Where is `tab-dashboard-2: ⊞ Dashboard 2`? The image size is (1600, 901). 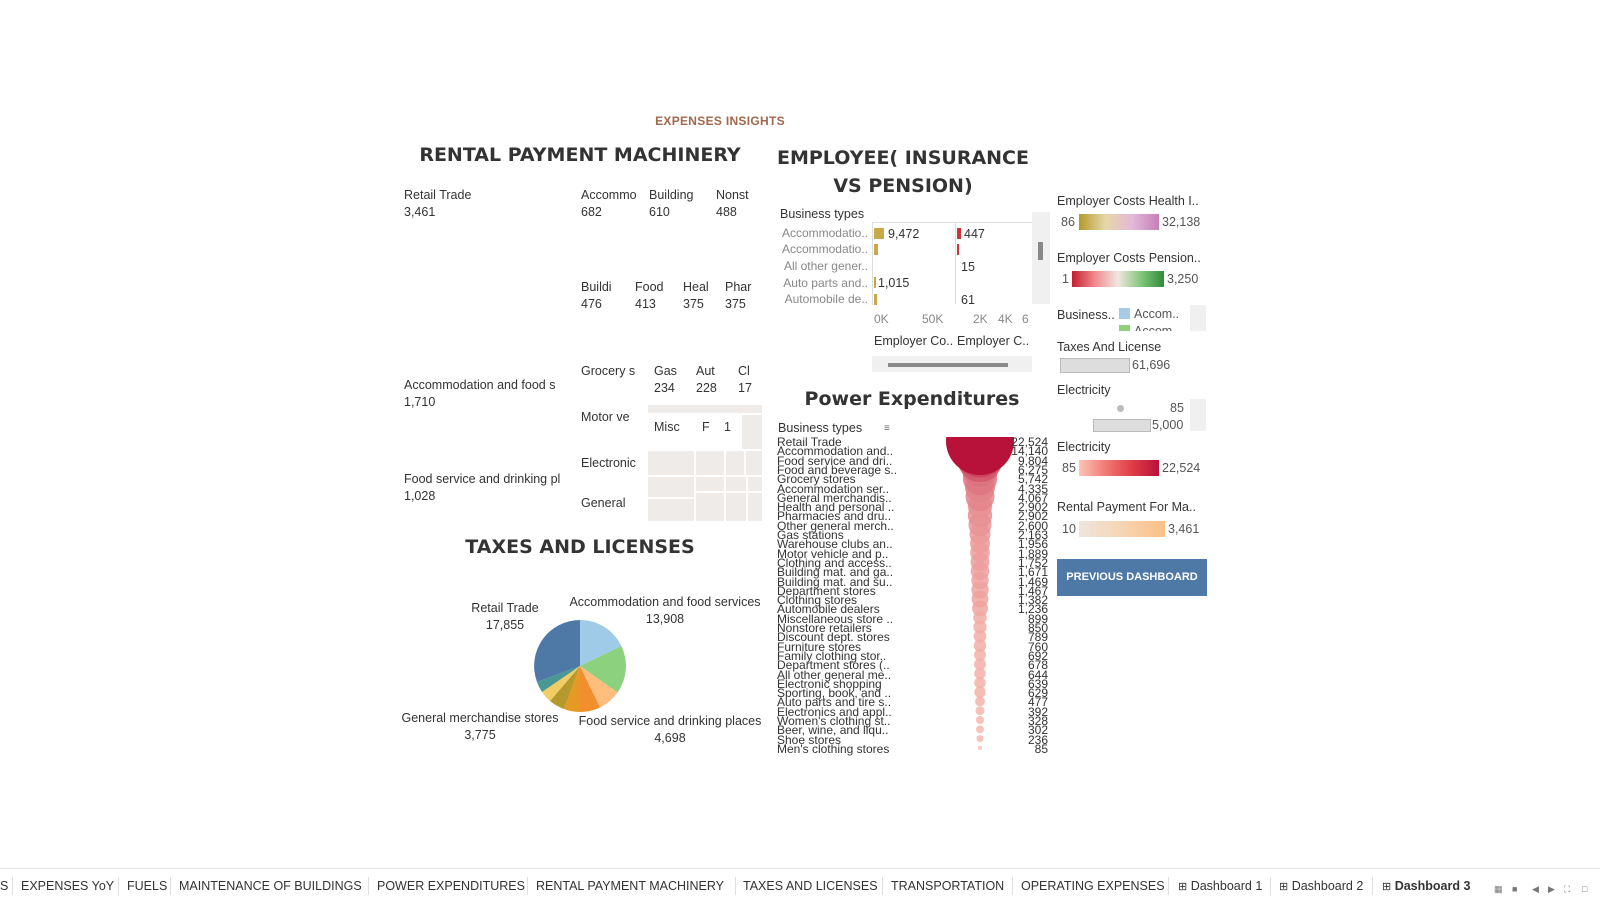 tab-dashboard-2: ⊞ Dashboard 2 is located at coordinates (1321, 886).